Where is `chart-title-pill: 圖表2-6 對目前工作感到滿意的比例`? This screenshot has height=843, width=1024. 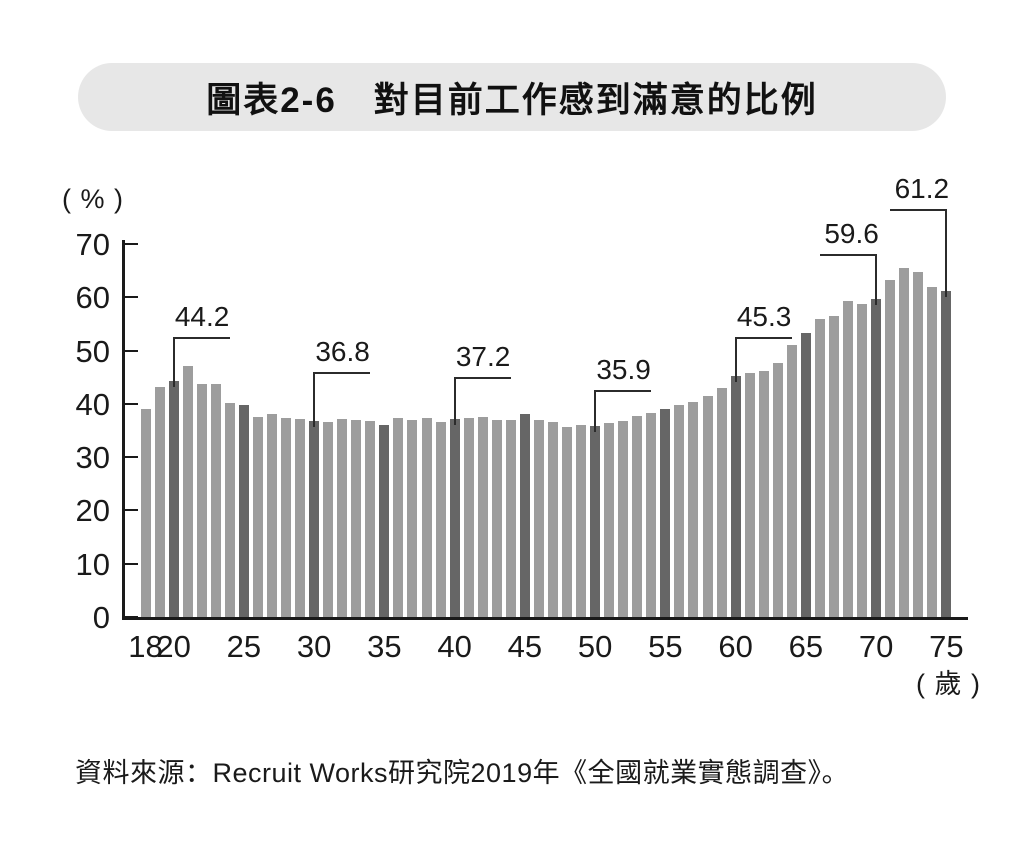
chart-title-pill: 圖表2-6 對目前工作感到滿意的比例 is located at coordinates (512, 97).